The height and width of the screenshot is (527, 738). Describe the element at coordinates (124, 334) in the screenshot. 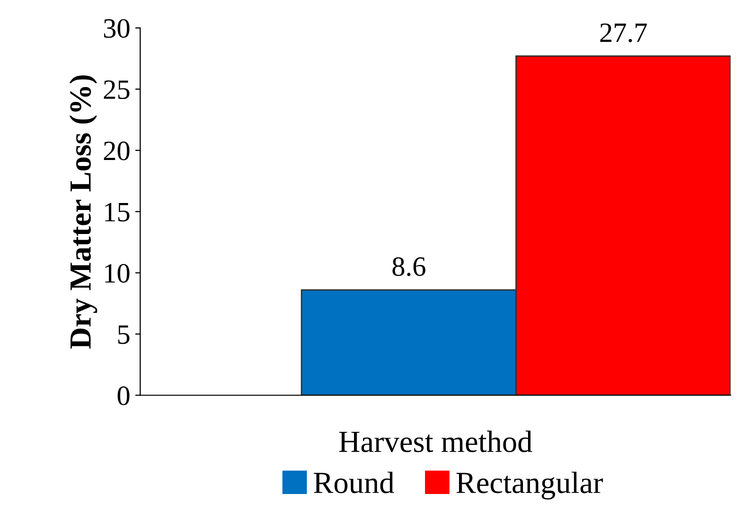

I see `y-tick-label: 5` at that location.